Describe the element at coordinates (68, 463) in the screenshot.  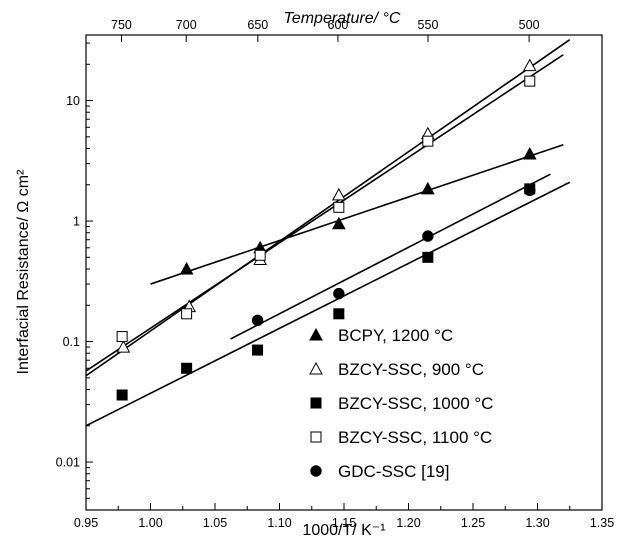
I see `y-tick-label: 0.01` at that location.